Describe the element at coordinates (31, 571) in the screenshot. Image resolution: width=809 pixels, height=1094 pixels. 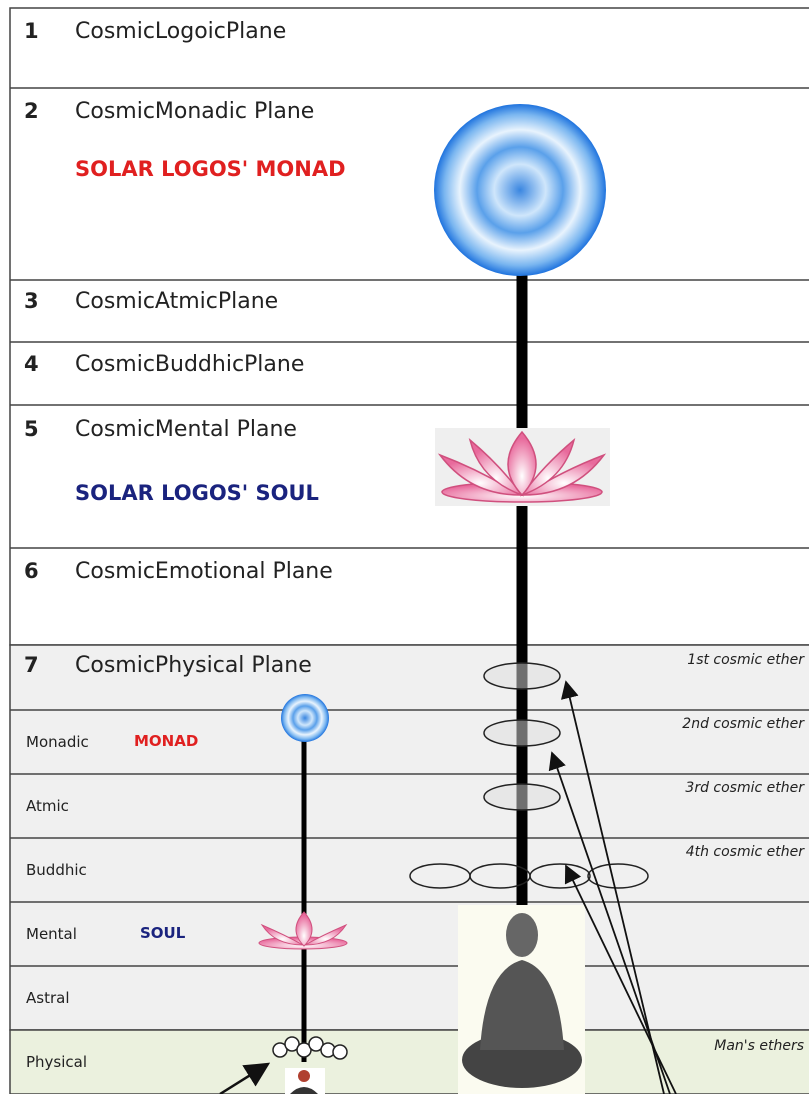
I see `plane-number: 6` at that location.